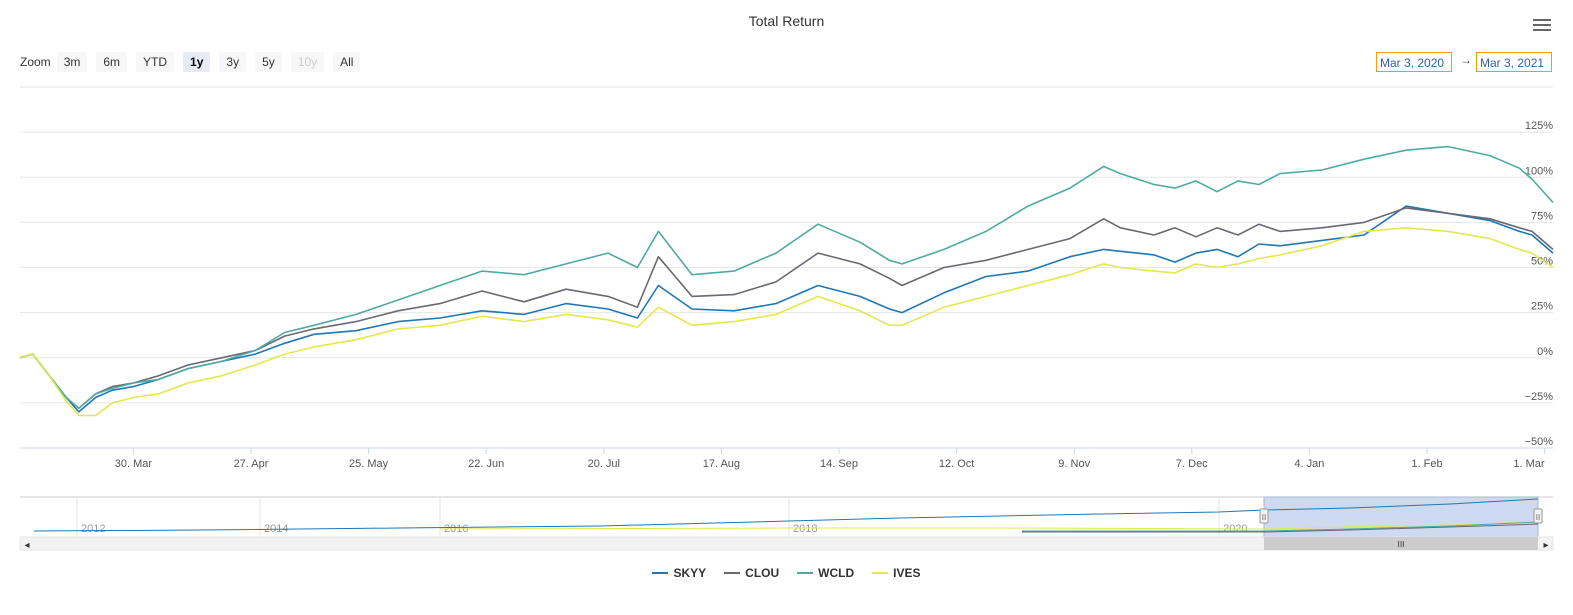  Describe the element at coordinates (989, 525) in the screenshot. I see `navigator-series-ives` at that location.